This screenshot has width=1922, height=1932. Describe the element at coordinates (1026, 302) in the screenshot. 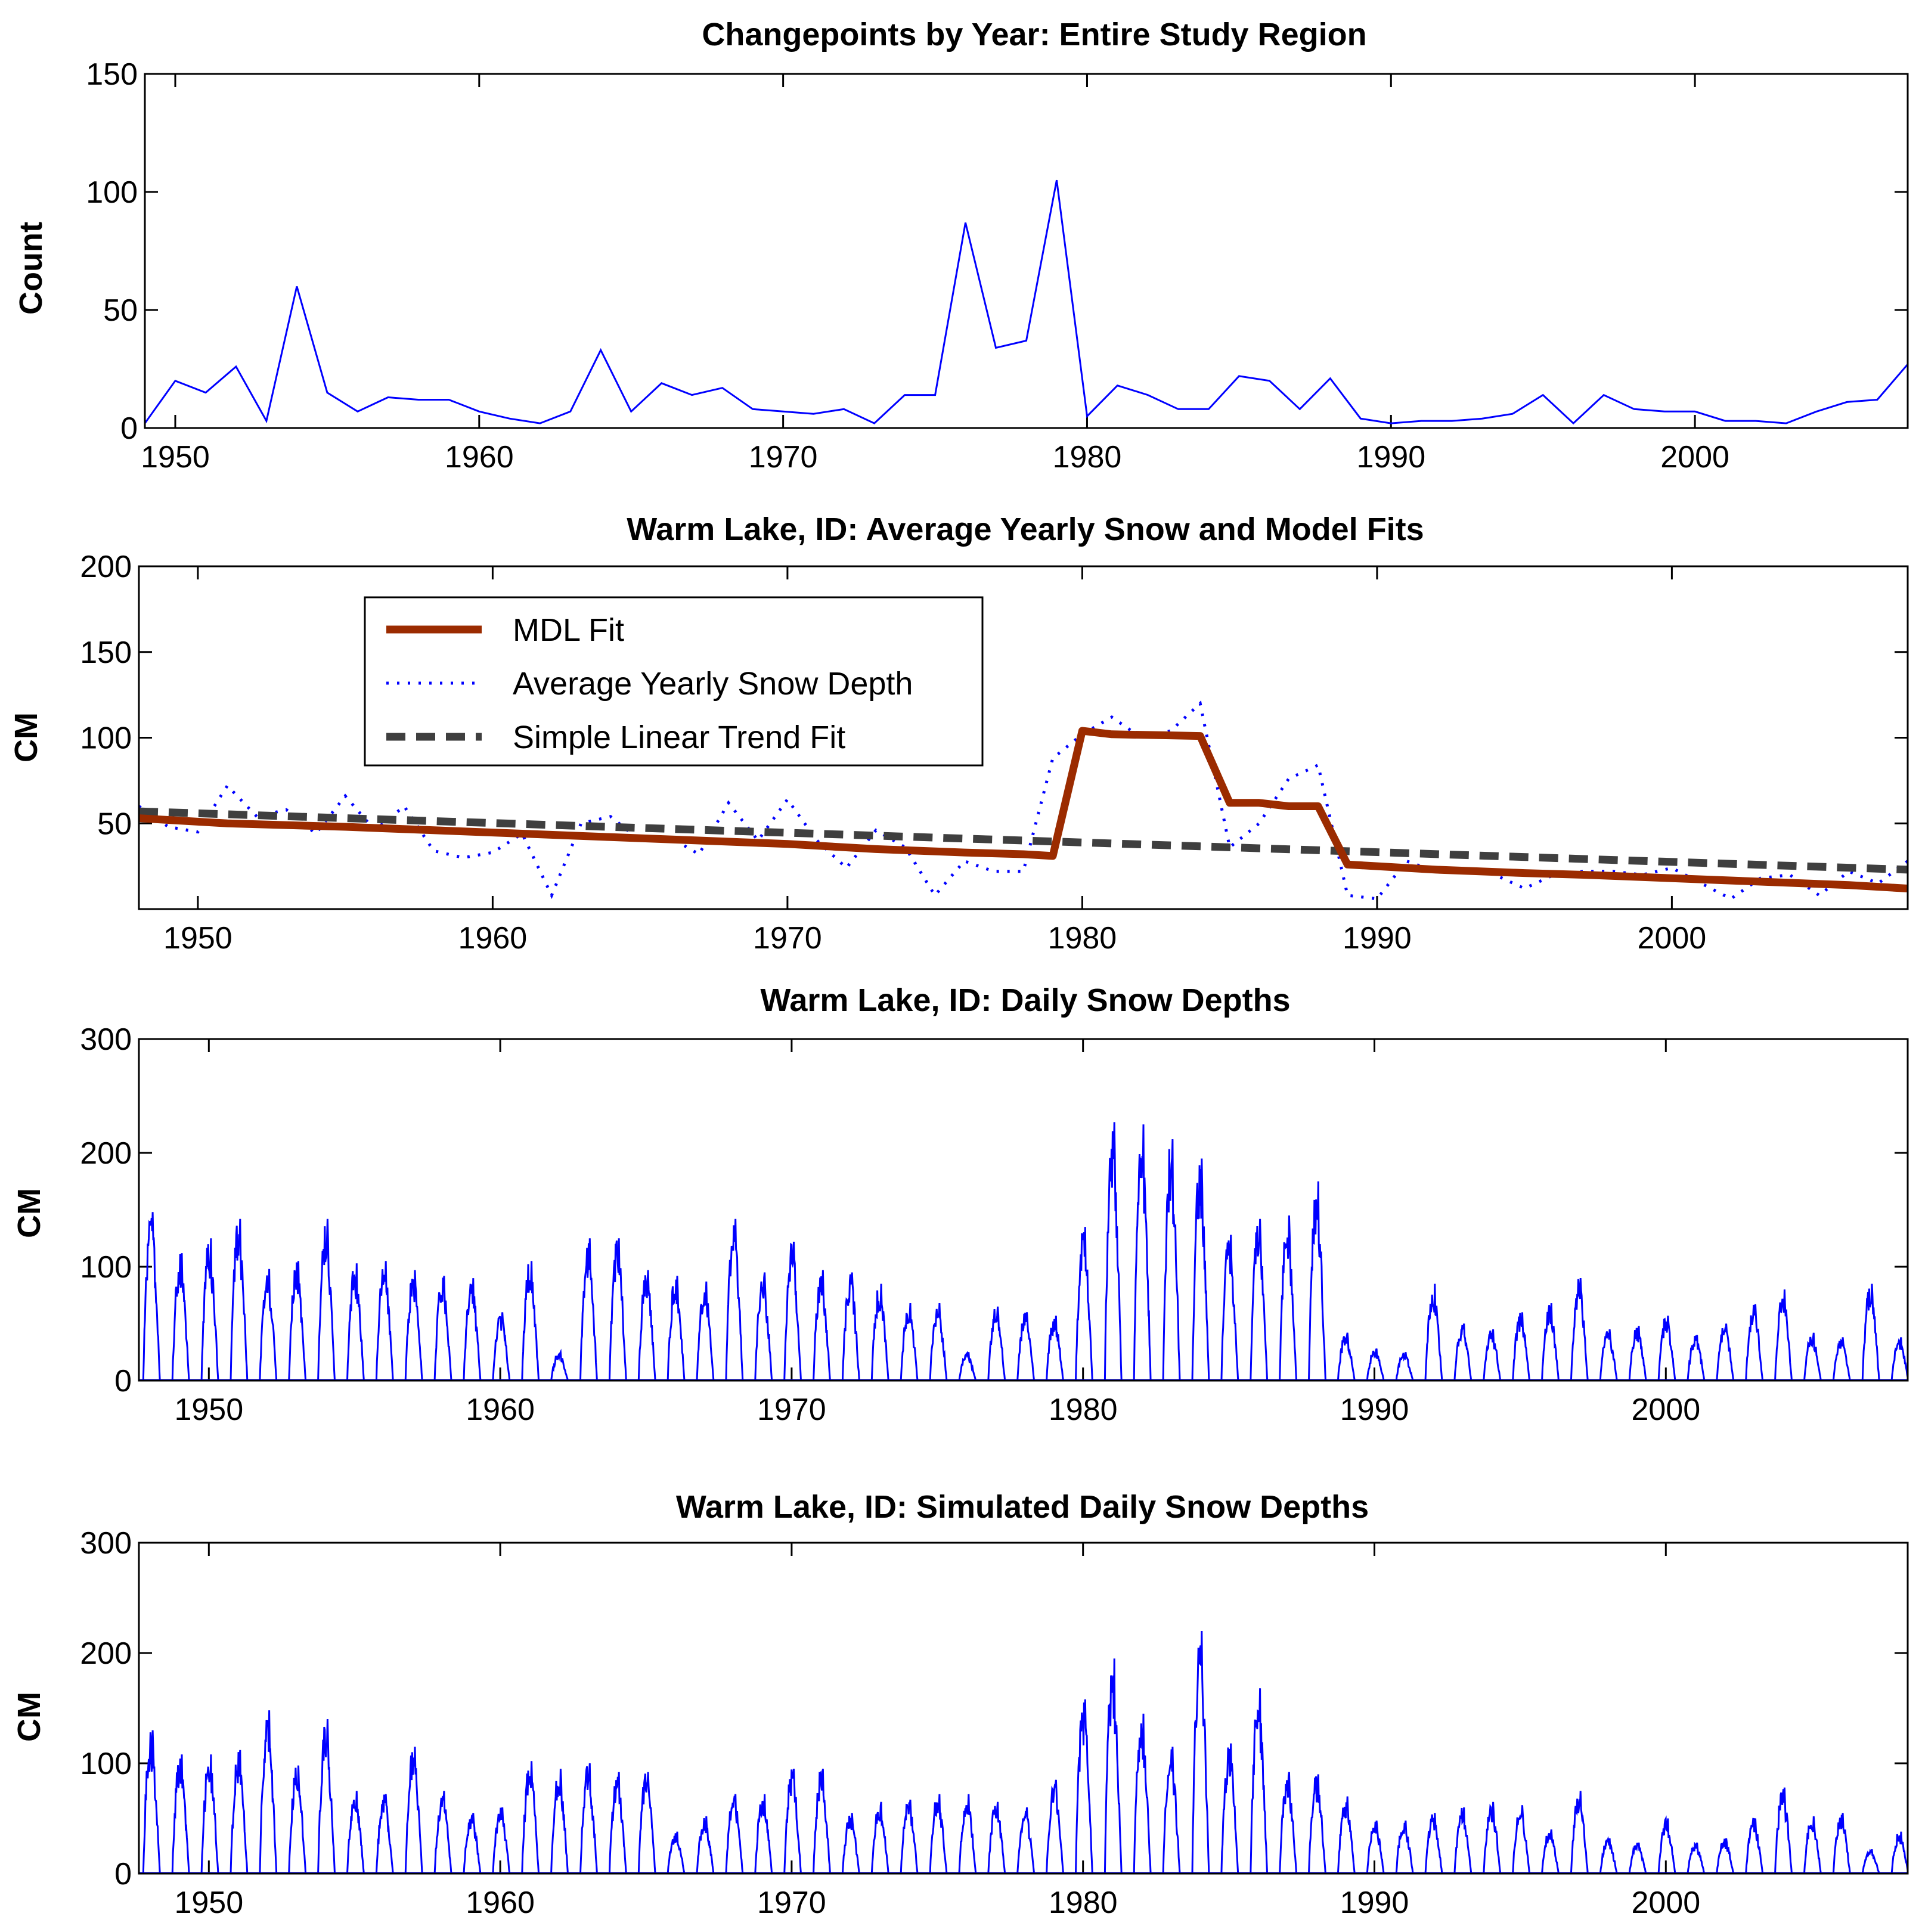

I see `series-line-changepoints` at that location.